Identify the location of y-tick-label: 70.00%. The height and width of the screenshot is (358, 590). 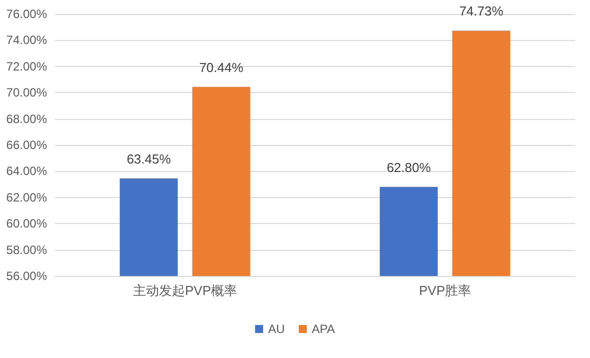
(27, 93).